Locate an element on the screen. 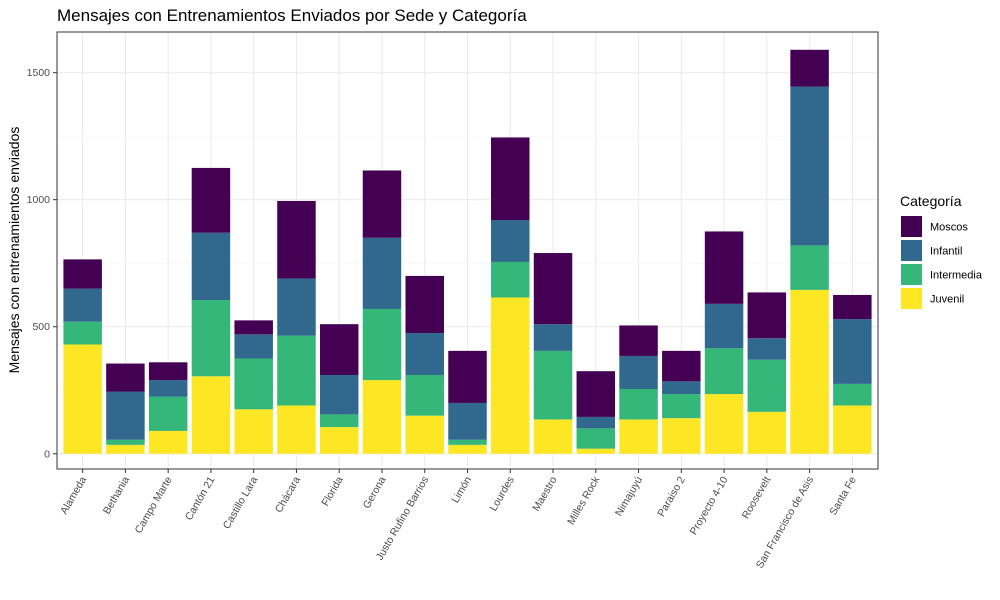  y-tick-label: 1500 is located at coordinates (39, 73).